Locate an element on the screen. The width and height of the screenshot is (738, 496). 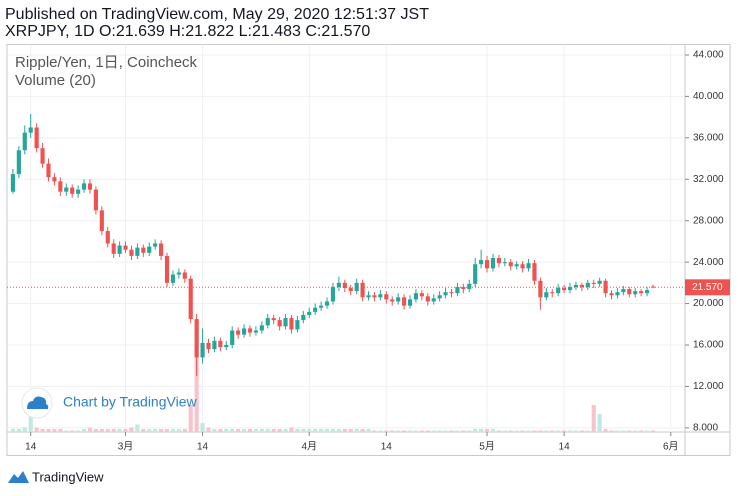
y-tick-label: 16.000 is located at coordinates (708, 345).